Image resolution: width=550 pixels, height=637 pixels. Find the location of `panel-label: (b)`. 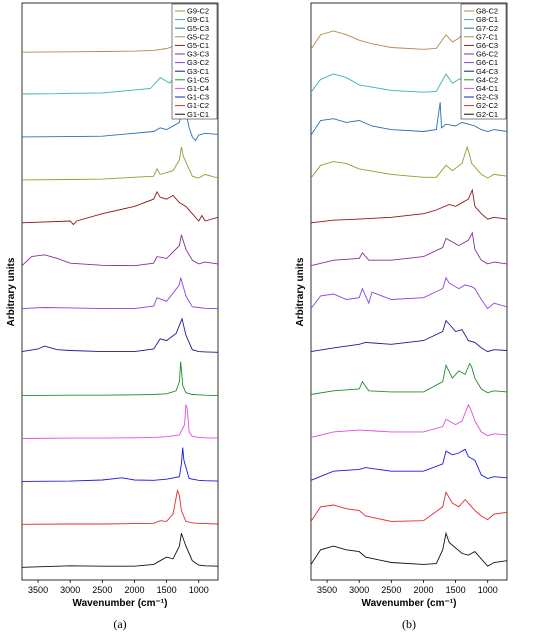

panel-label: (b) is located at coordinates (409, 624).